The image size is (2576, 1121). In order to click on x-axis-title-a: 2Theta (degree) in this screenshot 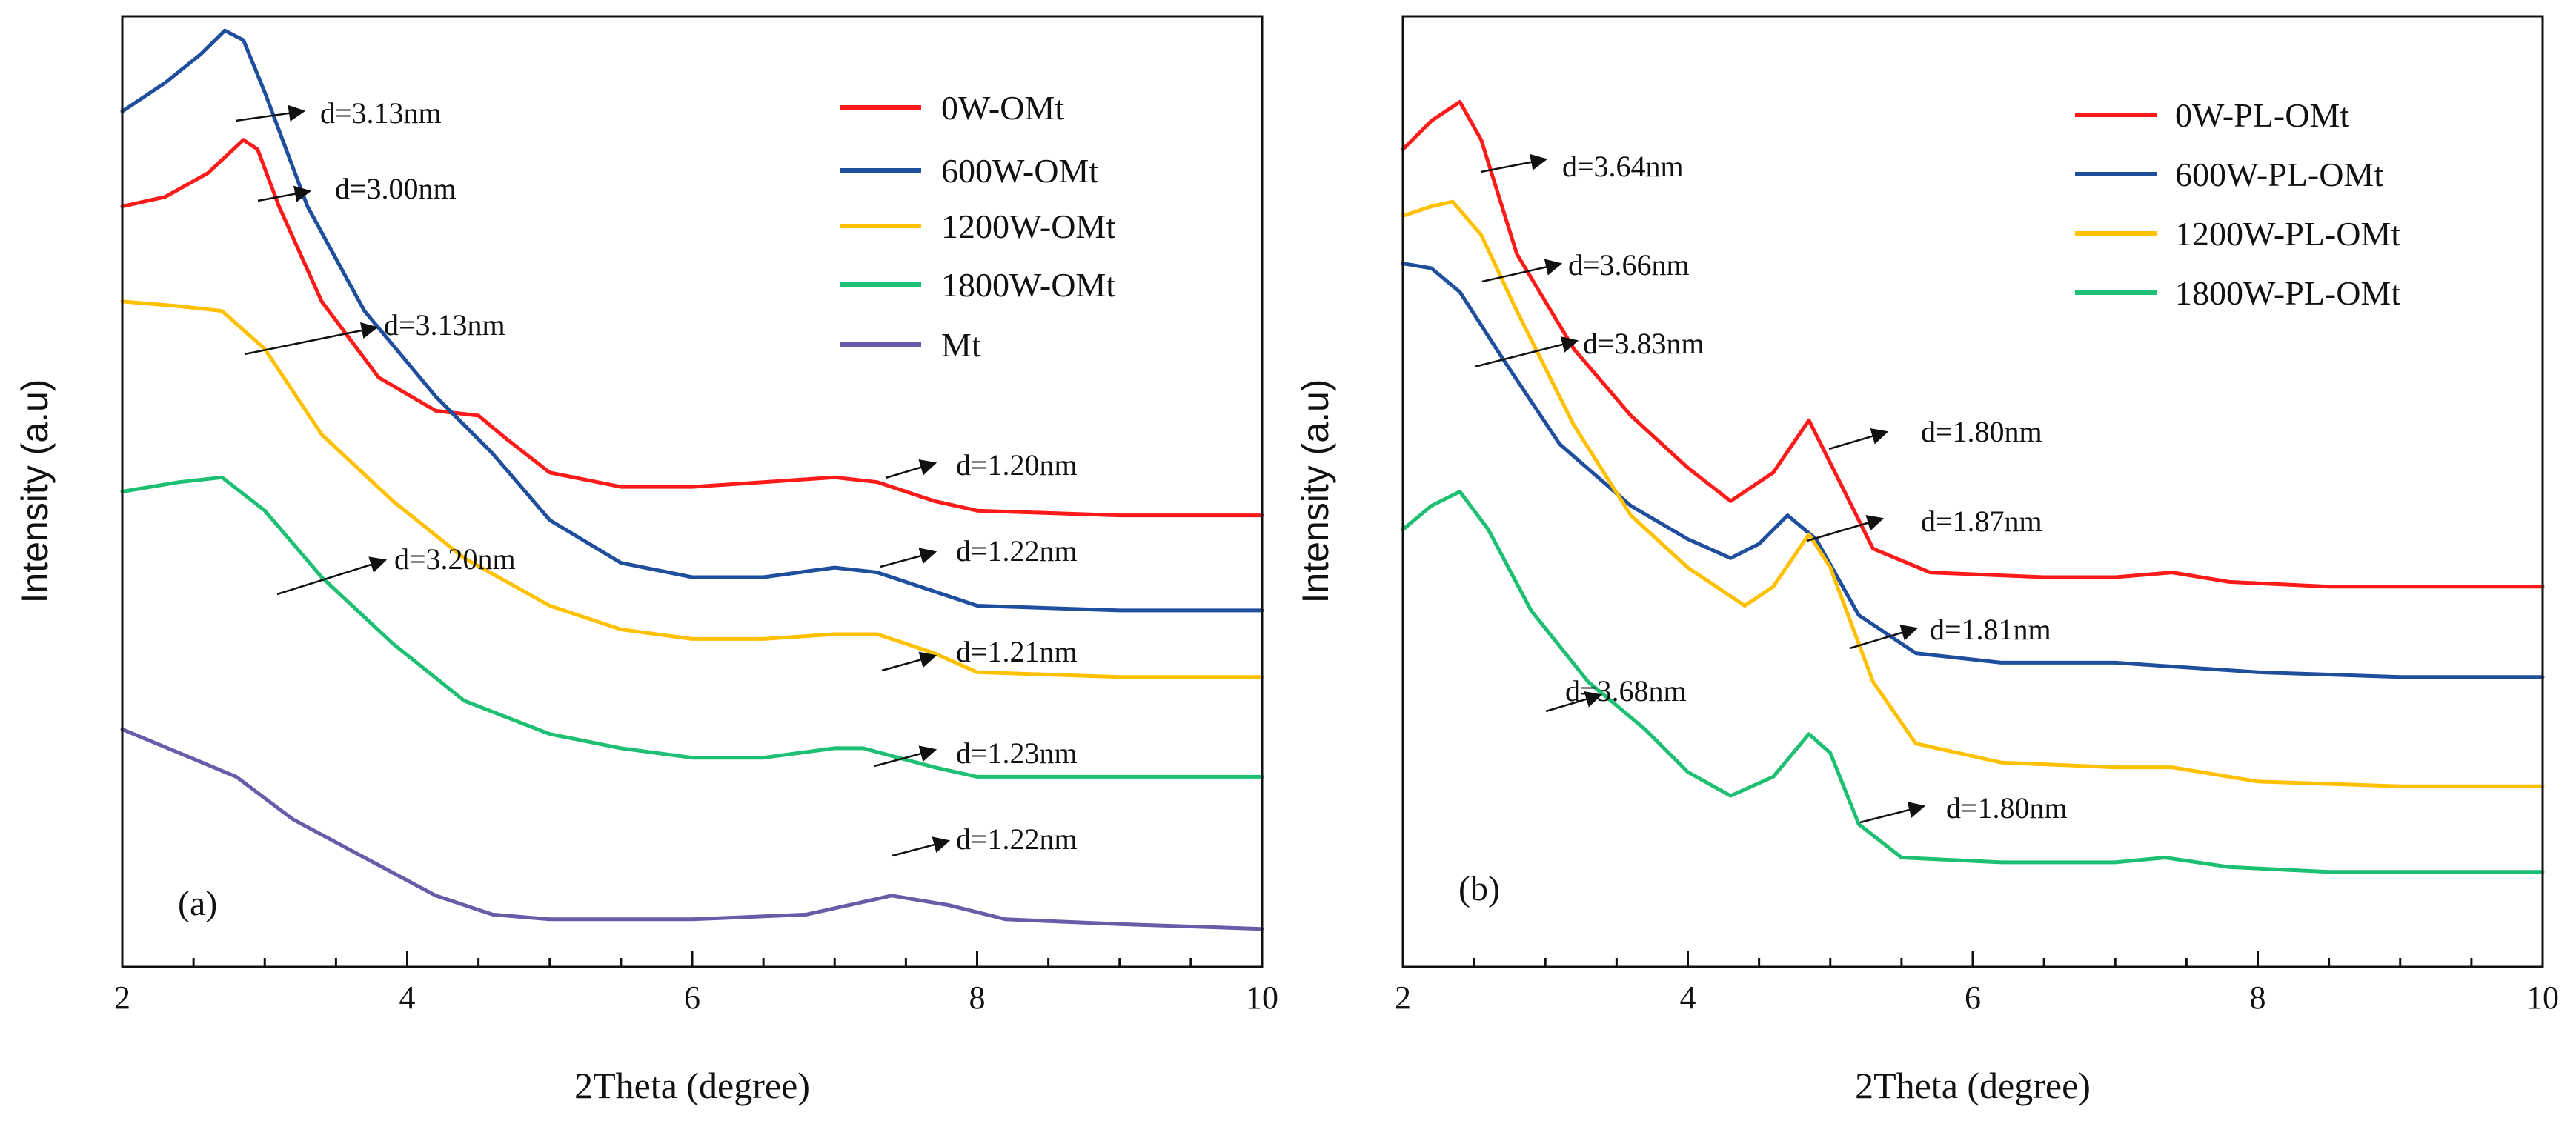, I will do `click(692, 1085)`.